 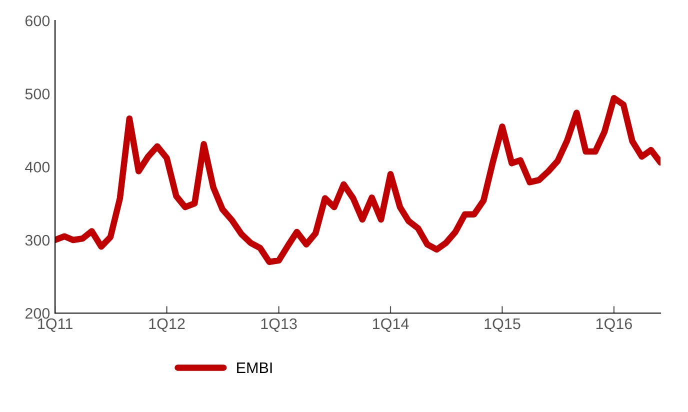 I want to click on y-tick-label: 200, so click(x=37, y=313).